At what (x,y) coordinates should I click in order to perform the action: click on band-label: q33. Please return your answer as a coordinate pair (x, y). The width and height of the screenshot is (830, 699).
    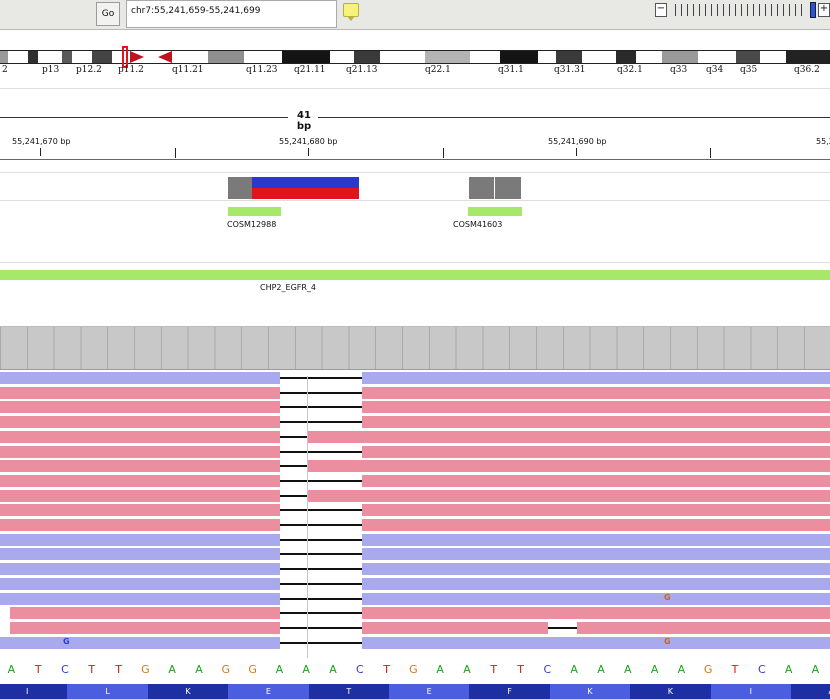
    Looking at the image, I should click on (679, 70).